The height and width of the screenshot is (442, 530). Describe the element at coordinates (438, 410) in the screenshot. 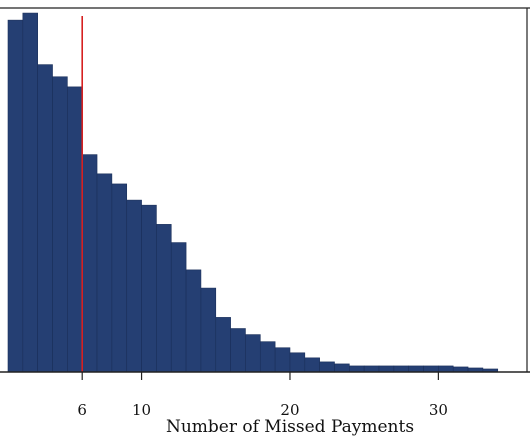

I see `x-tick-label: 30` at that location.